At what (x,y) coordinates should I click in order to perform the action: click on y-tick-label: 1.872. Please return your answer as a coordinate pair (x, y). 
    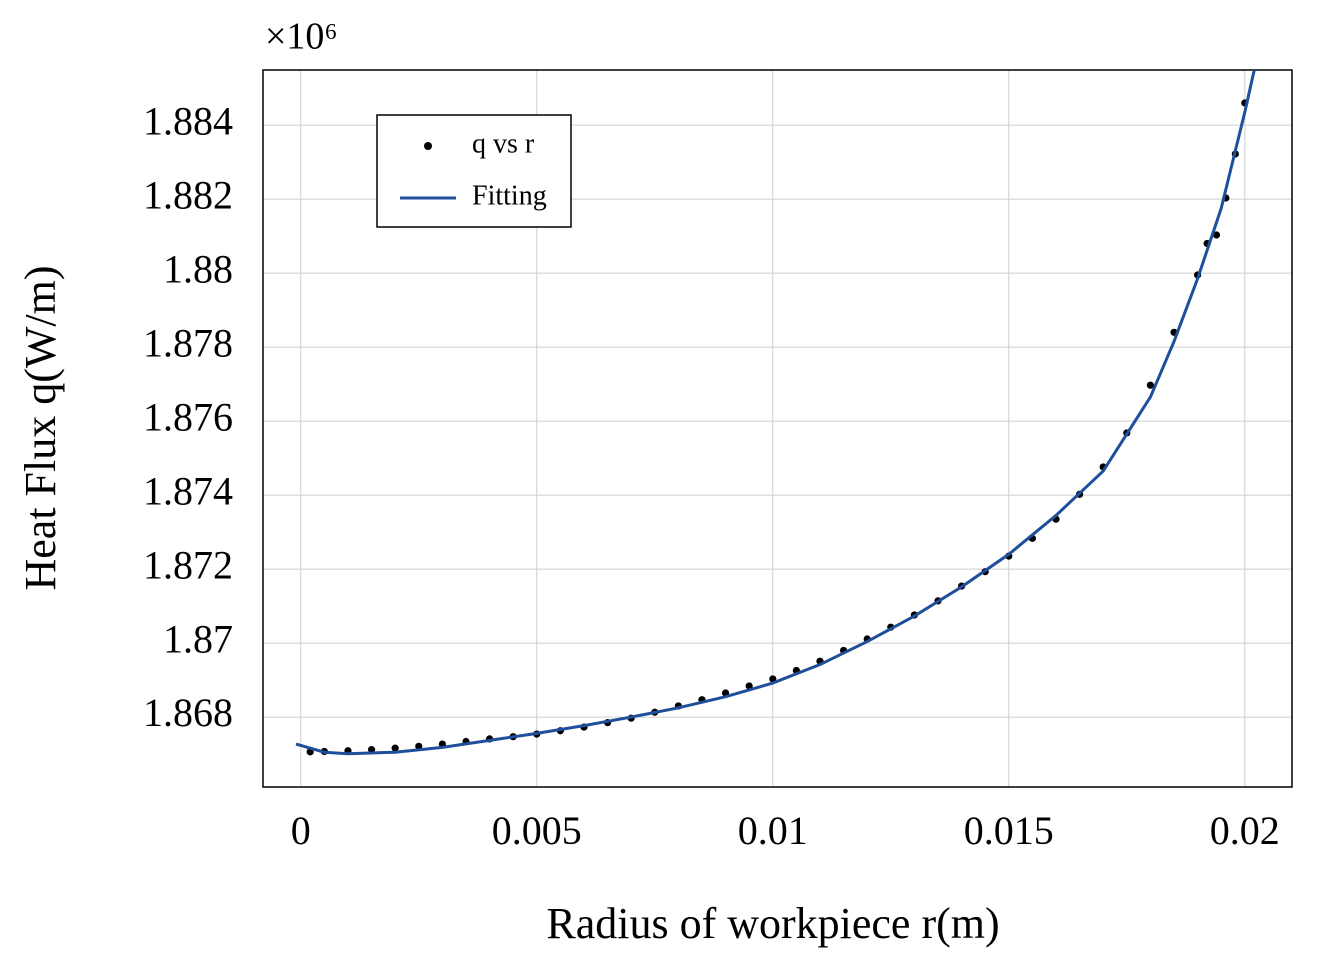
    Looking at the image, I should click on (188, 564).